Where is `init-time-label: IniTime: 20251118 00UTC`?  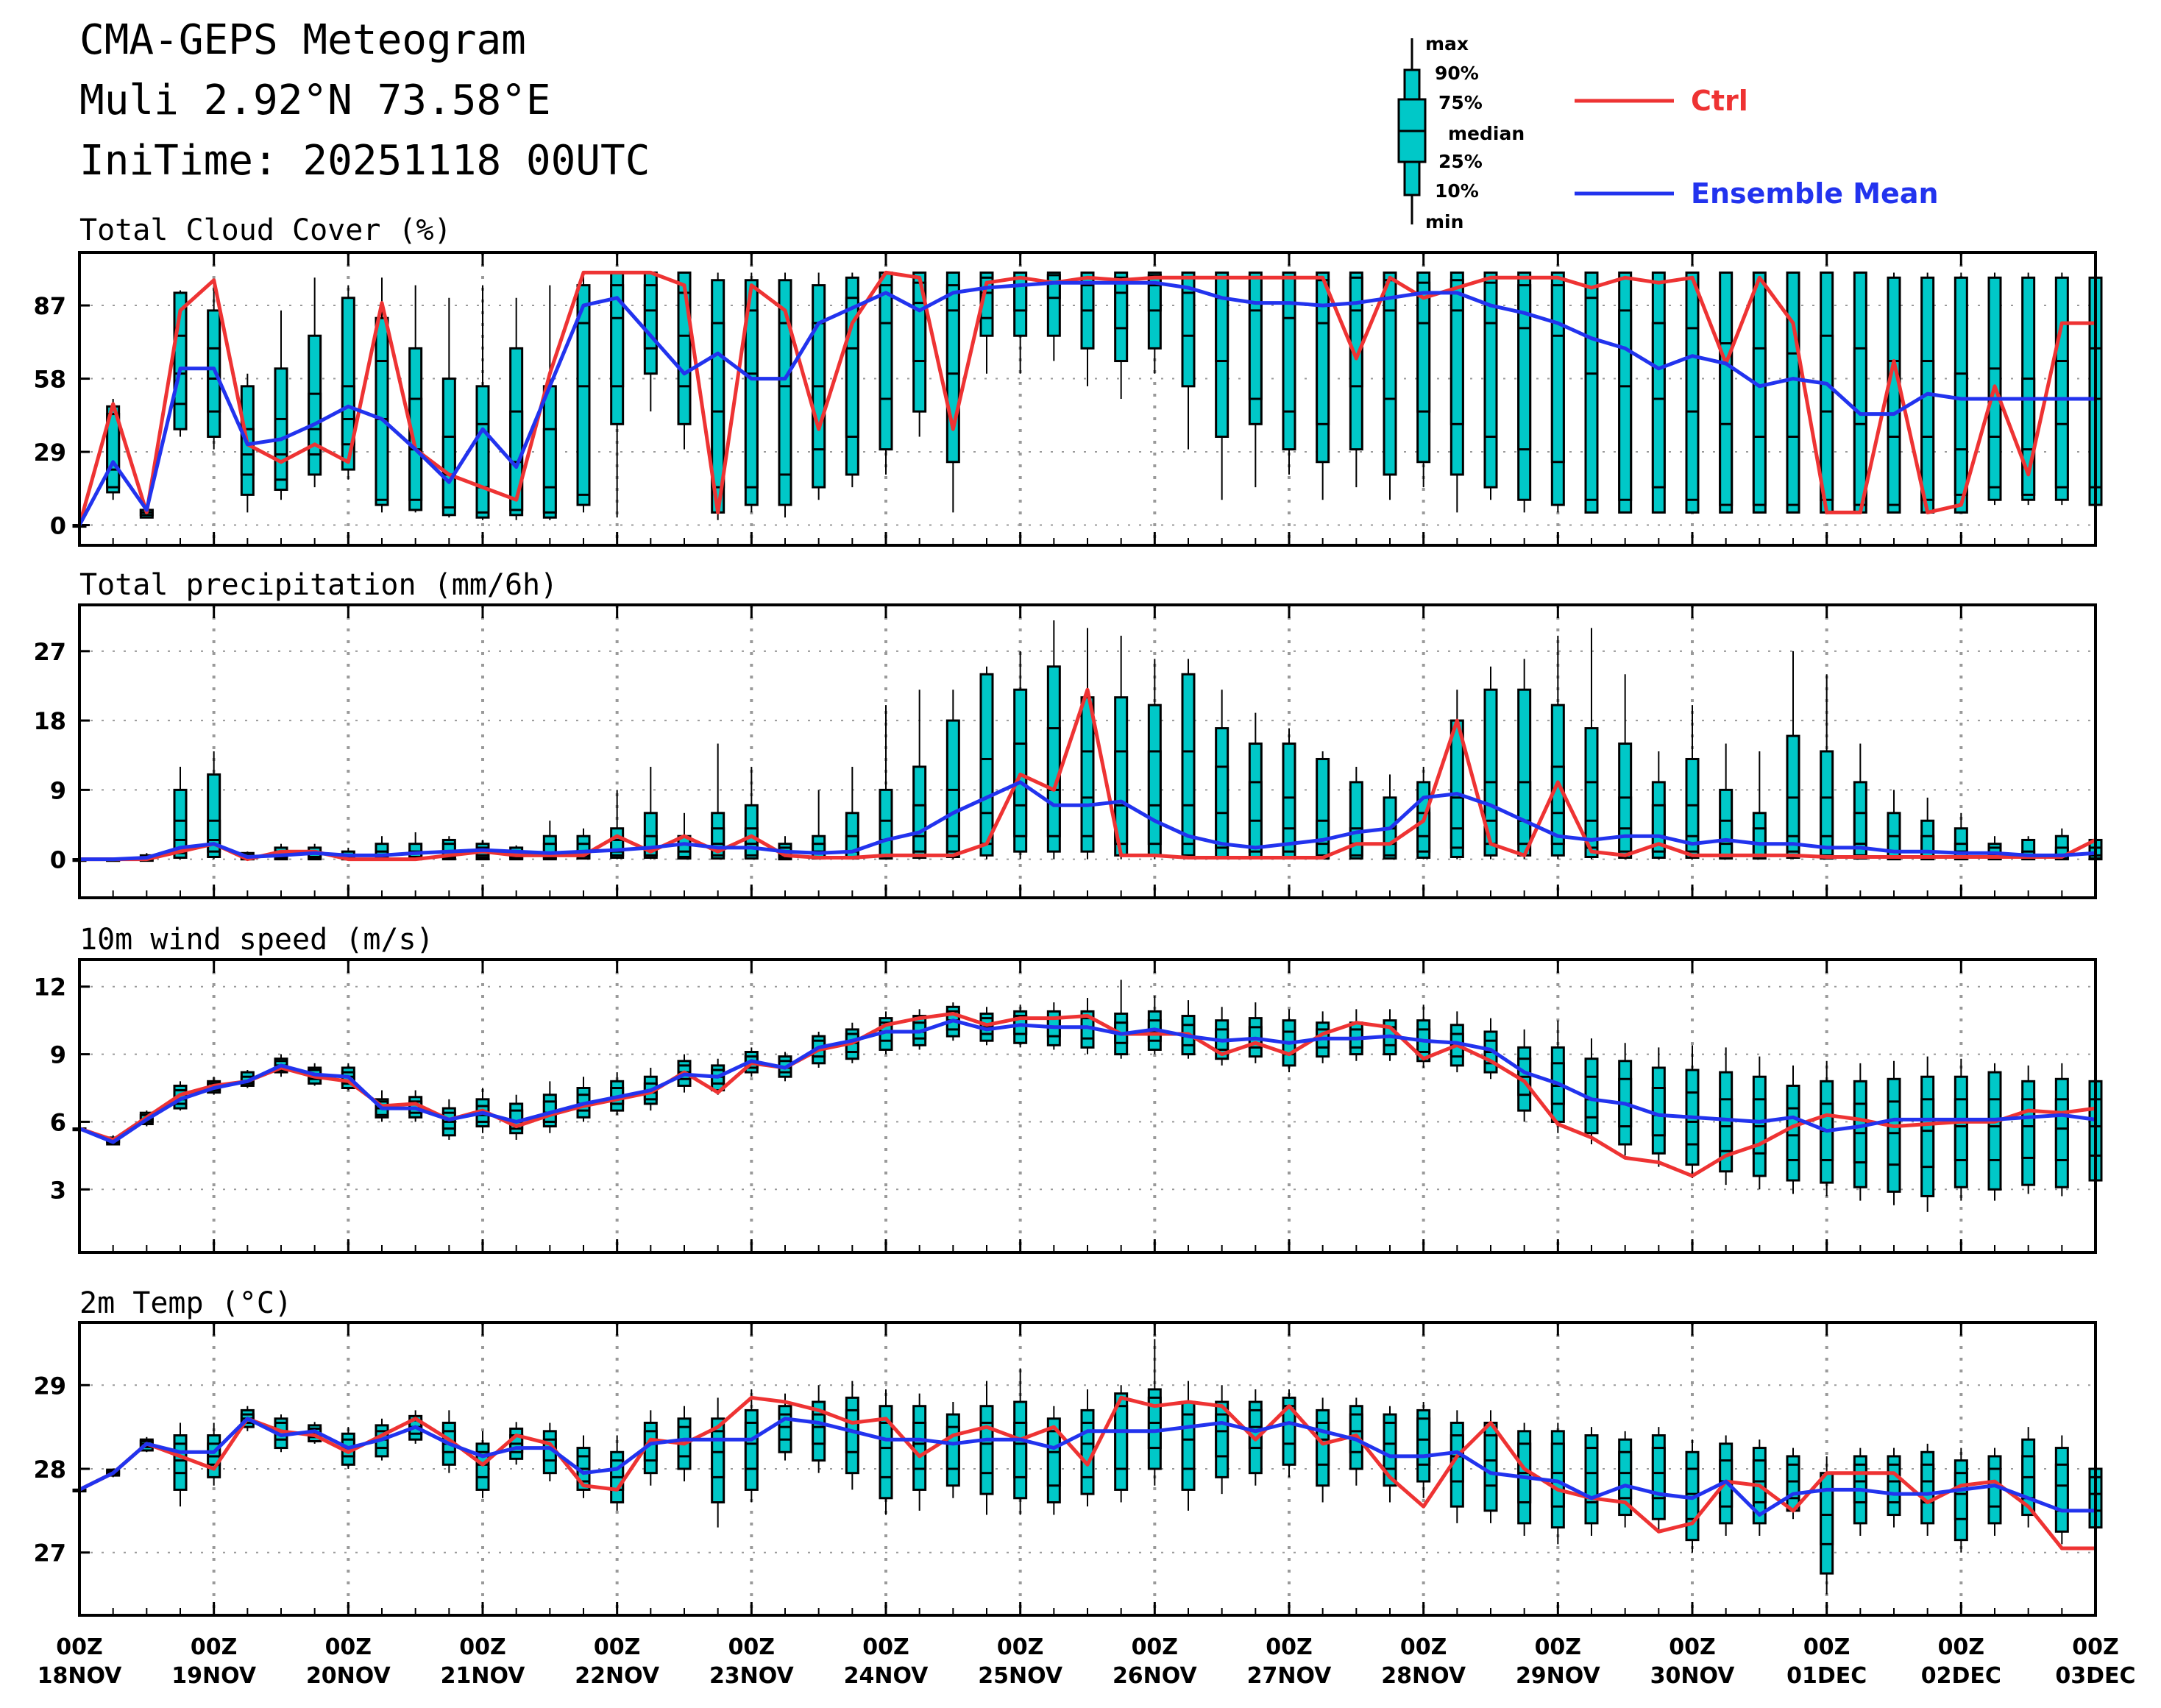
init-time-label: IniTime: 20251118 00UTC is located at coordinates (364, 161).